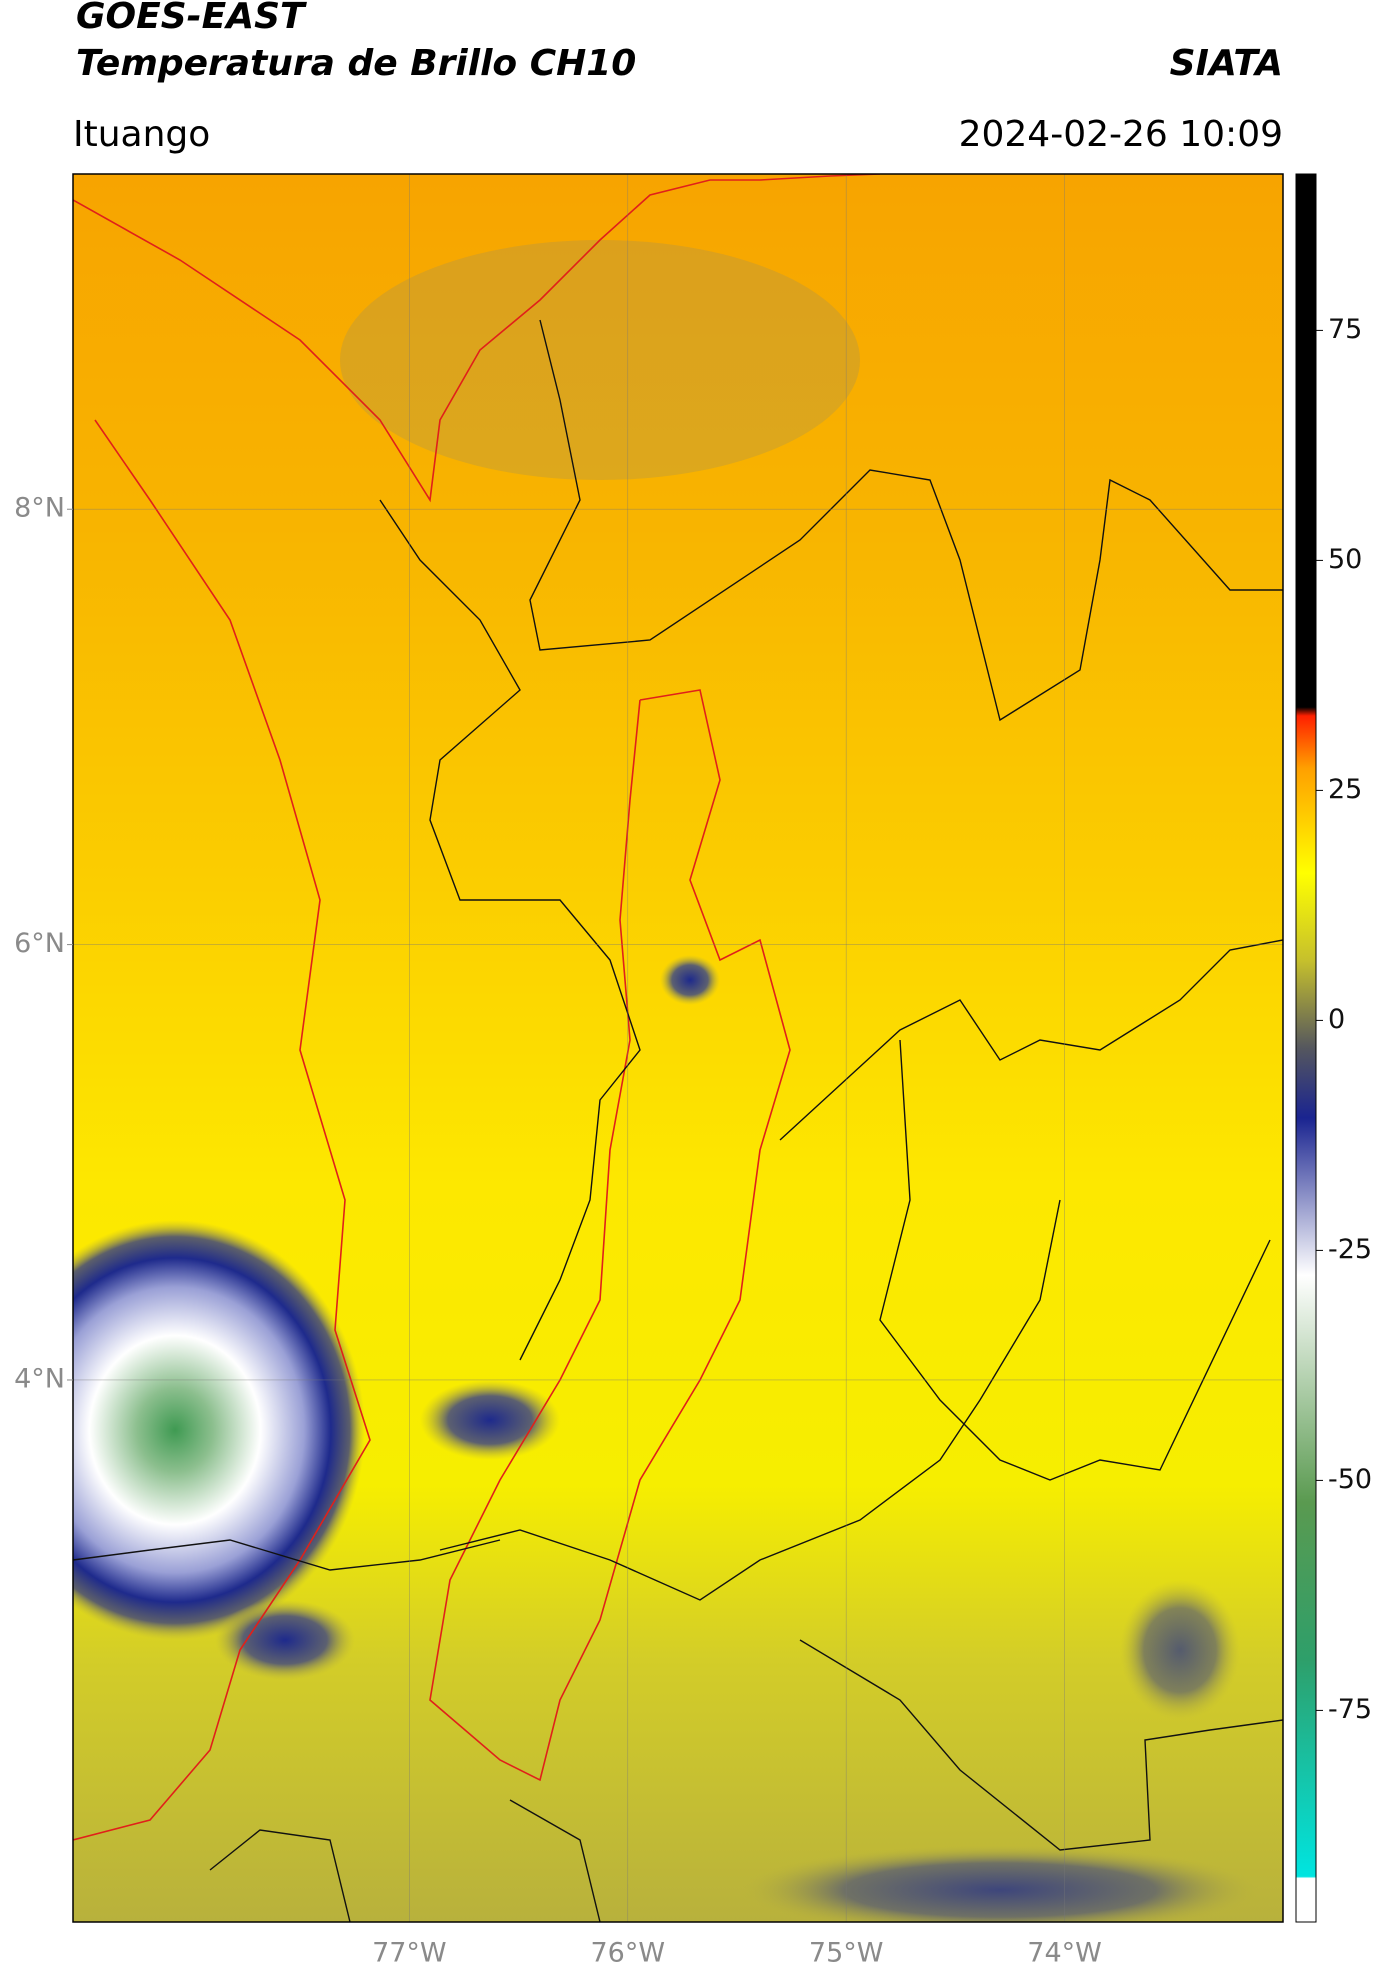 The image size is (1384, 1981). Describe the element at coordinates (627, 1953) in the screenshot. I see `x-tick-label: 76°W` at that location.